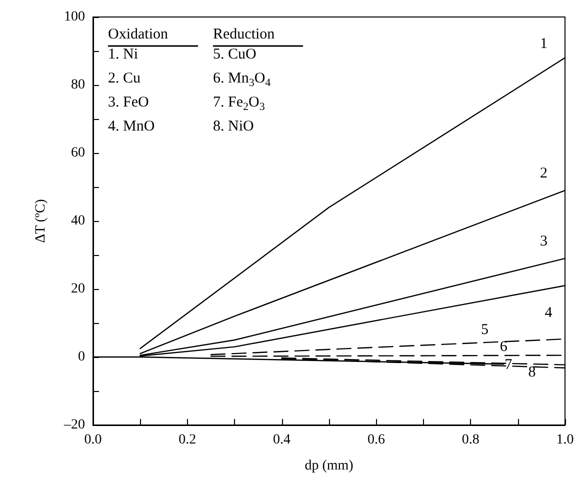 This screenshot has width=578, height=496. What do you see at coordinates (78, 85) in the screenshot?
I see `y-tick-label: 80` at bounding box center [78, 85].